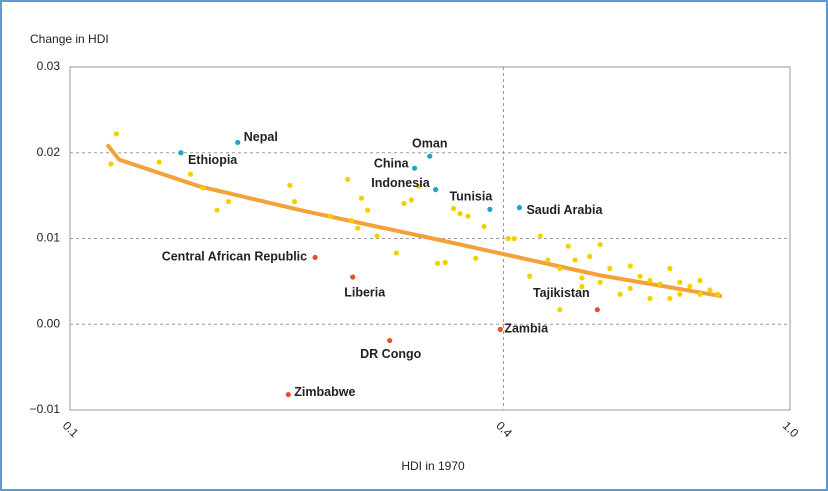 The width and height of the screenshot is (828, 491). Describe the element at coordinates (213, 160) in the screenshot. I see `point-label: Ethiopia` at that location.